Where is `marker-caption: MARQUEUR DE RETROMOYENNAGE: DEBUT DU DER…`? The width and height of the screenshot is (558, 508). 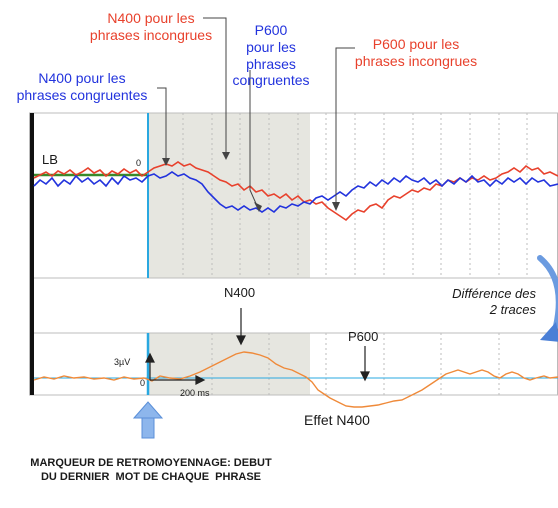
marker-caption: MARQUEUR DE RETROMOYENNAGE: DEBUT DU DER… is located at coordinates (151, 470).